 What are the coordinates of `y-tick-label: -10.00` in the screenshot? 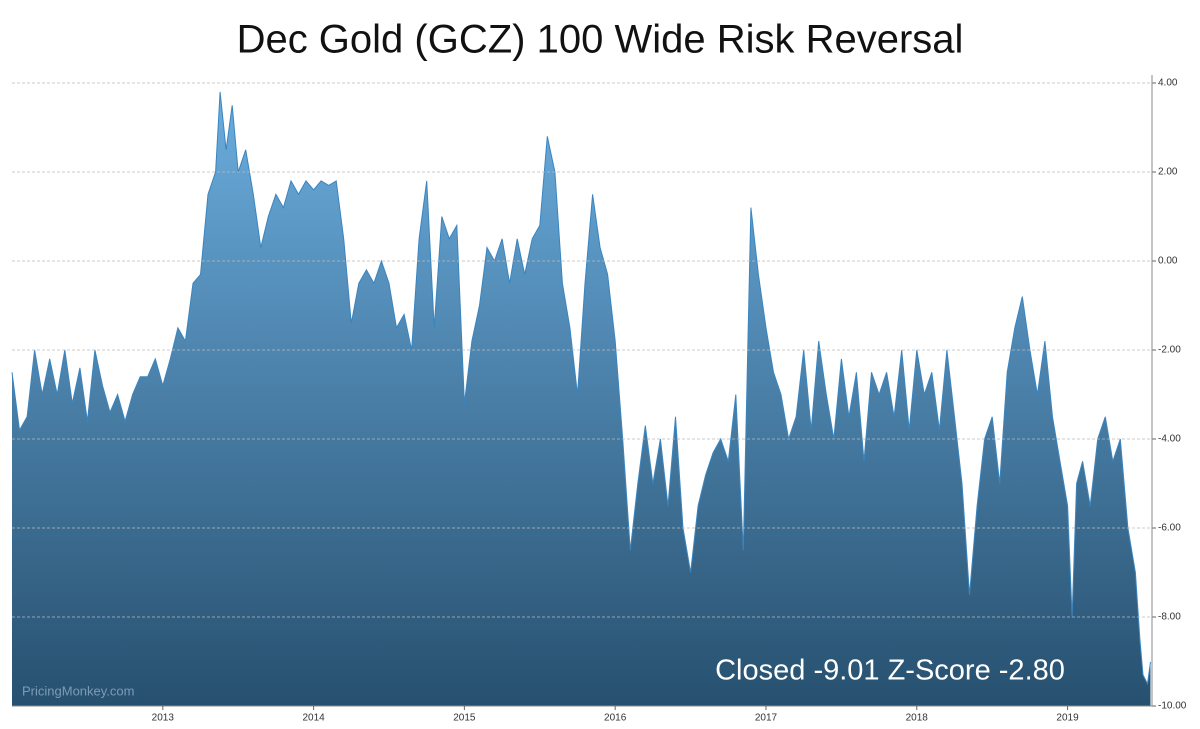 It's located at (1172, 706).